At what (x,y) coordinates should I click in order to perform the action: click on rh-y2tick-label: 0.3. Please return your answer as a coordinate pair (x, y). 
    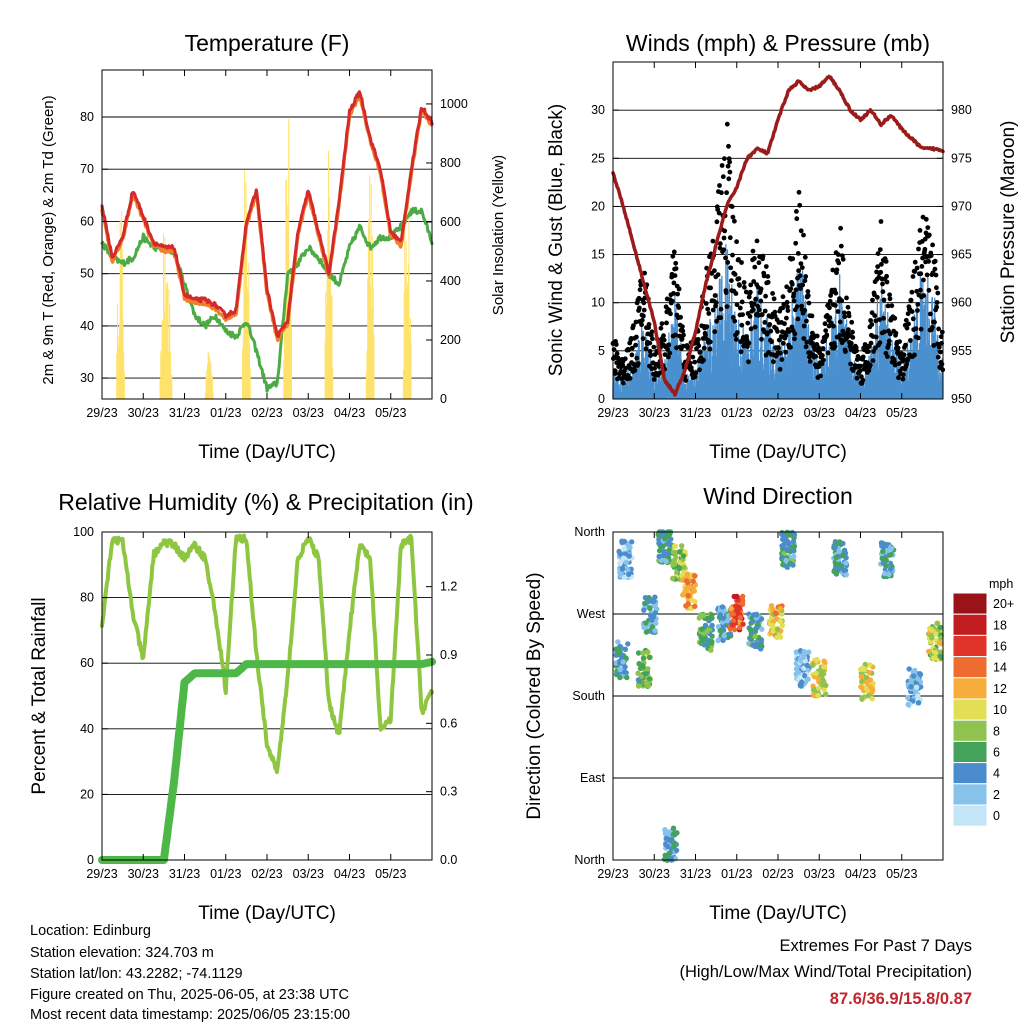
    Looking at the image, I should click on (448, 792).